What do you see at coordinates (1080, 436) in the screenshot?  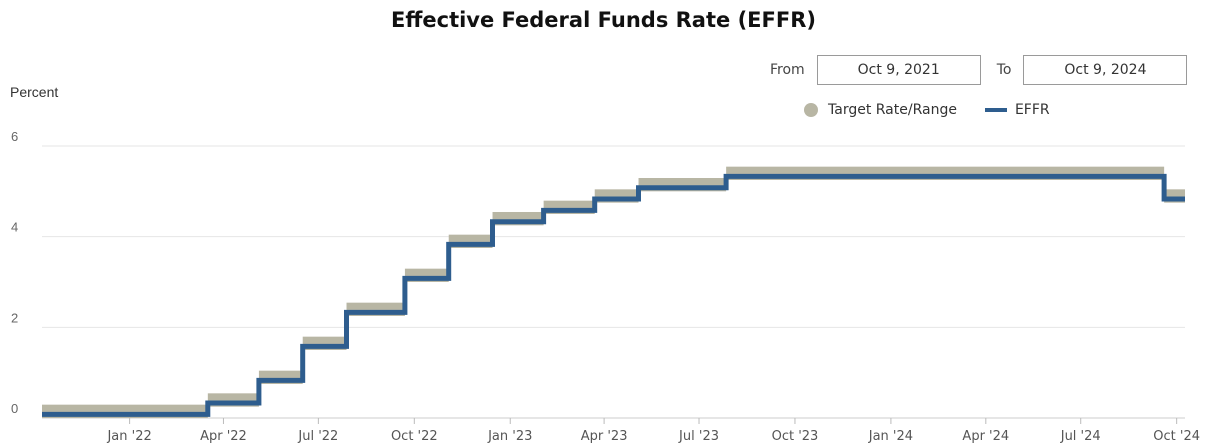 I see `x-tick-label: Jul '24` at bounding box center [1080, 436].